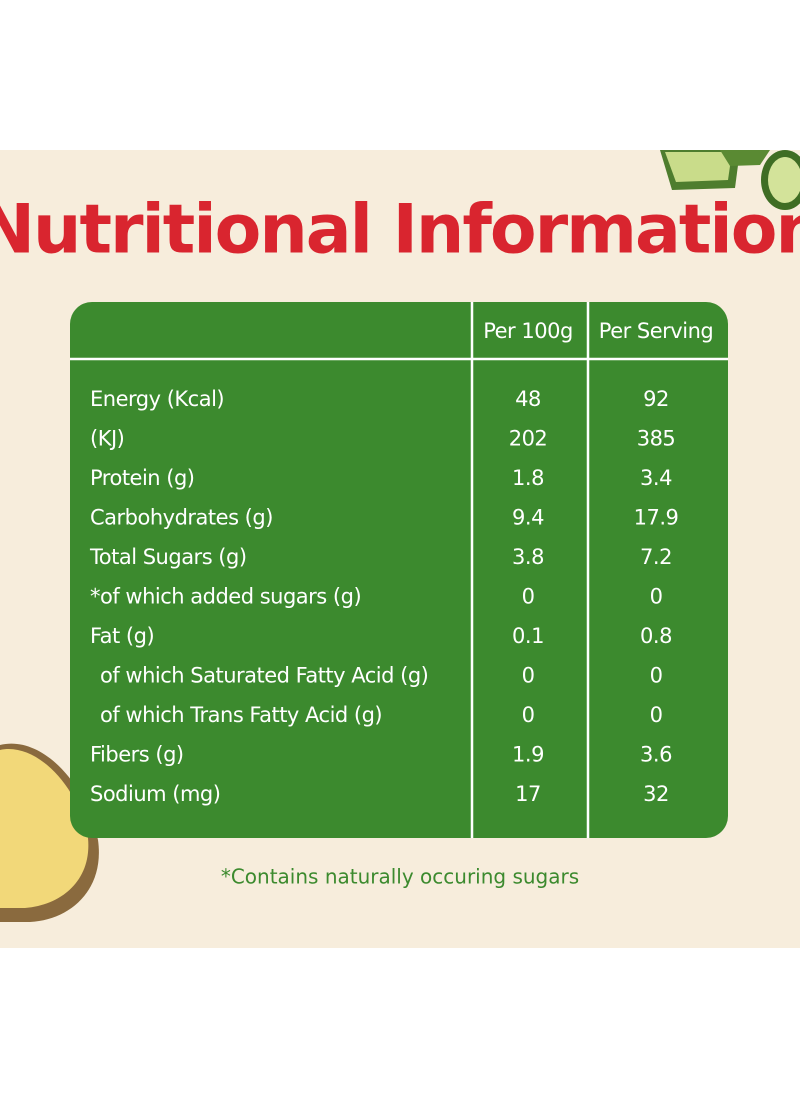 The image size is (800, 1102). I want to click on row-label: of which Trans Fatty Acid (g), so click(241, 715).